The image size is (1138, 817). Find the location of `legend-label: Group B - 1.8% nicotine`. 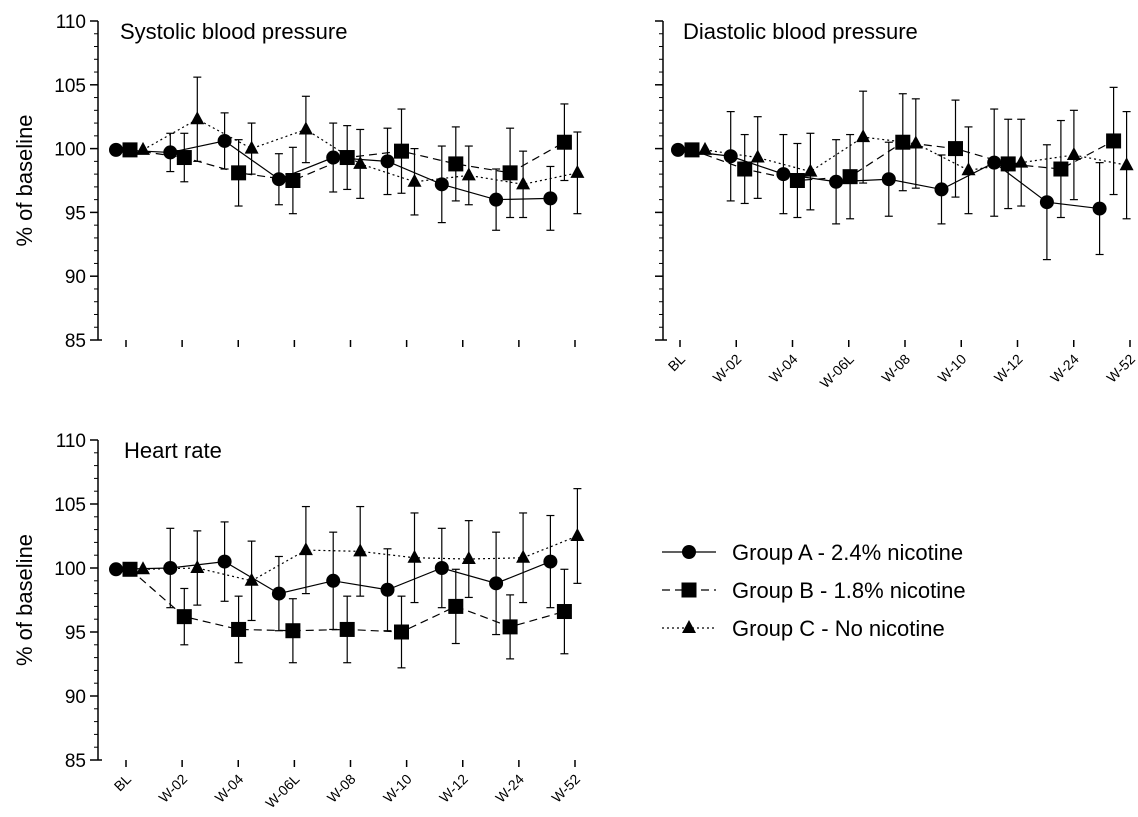

legend-label: Group B - 1.8% nicotine is located at coordinates (849, 590).